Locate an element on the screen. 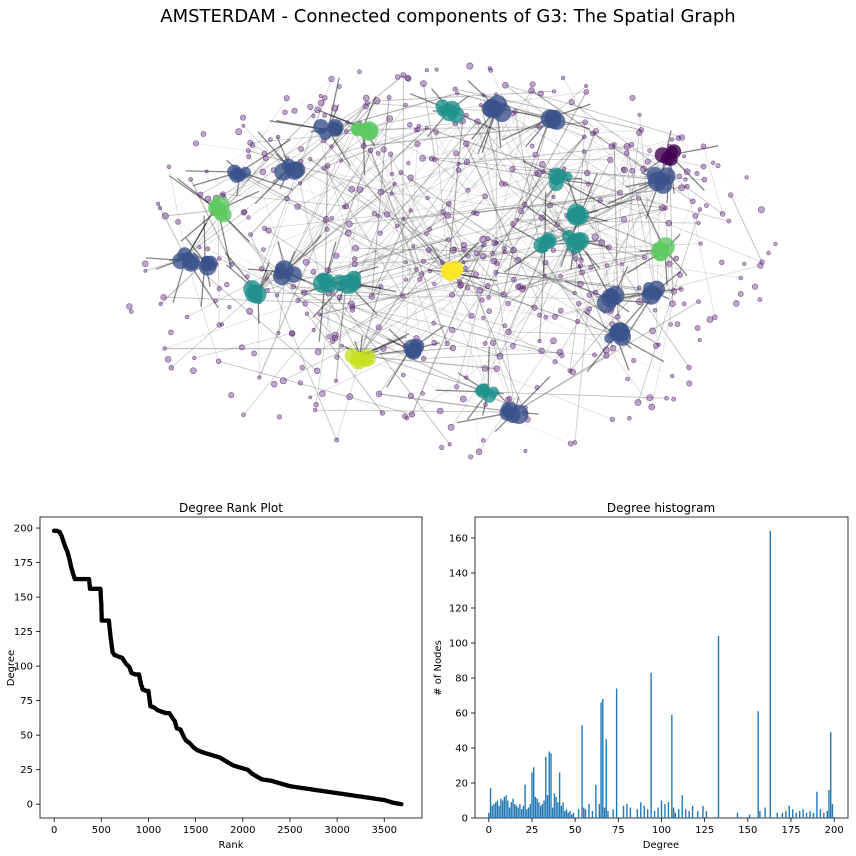 This screenshot has height=856, width=856. rank-ytick-label: 100 is located at coordinates (23, 667).